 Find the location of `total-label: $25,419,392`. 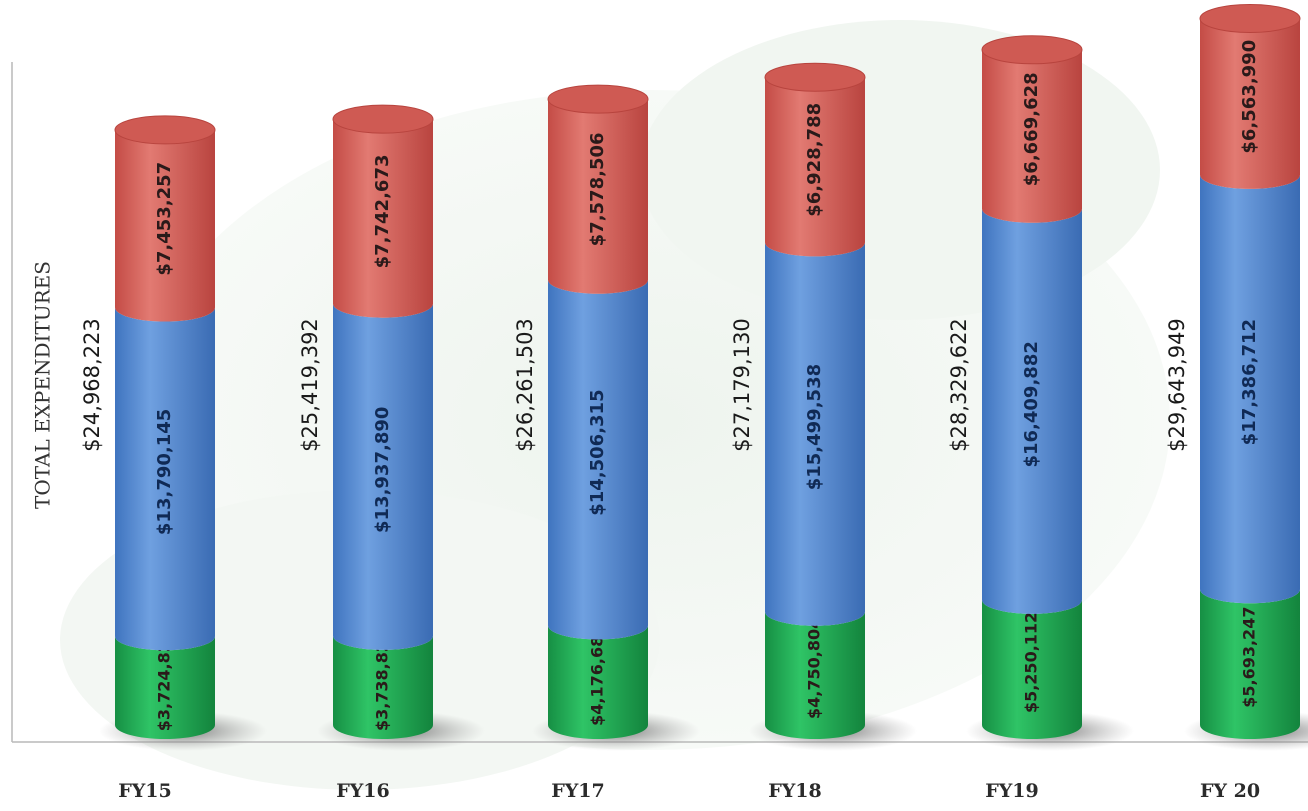

total-label: $25,419,392 is located at coordinates (310, 385).